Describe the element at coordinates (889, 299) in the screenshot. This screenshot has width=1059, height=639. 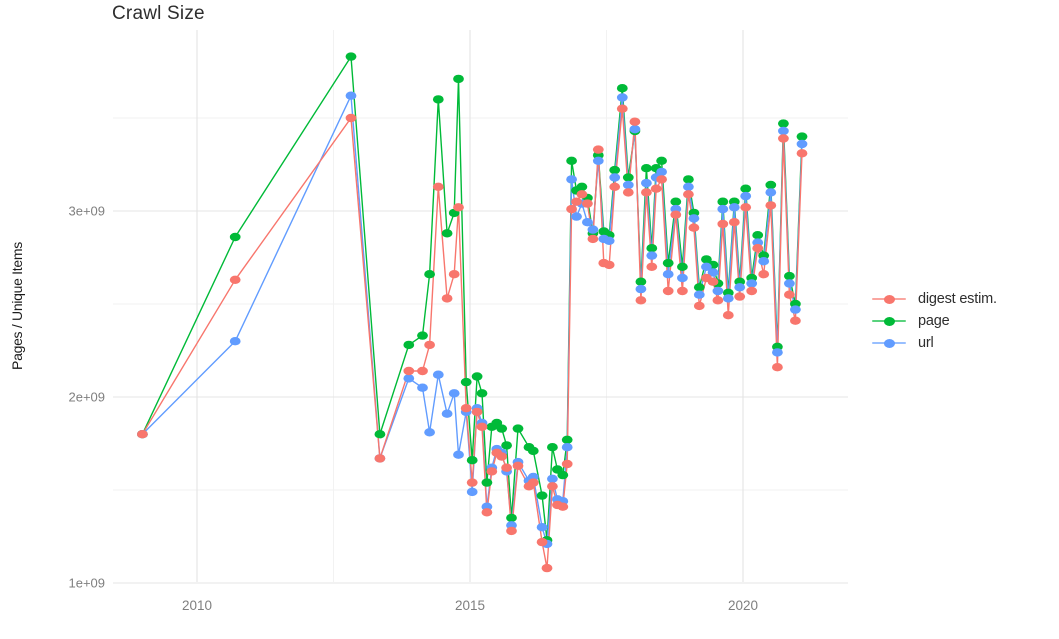
I see `legend-key-digest-estim` at that location.